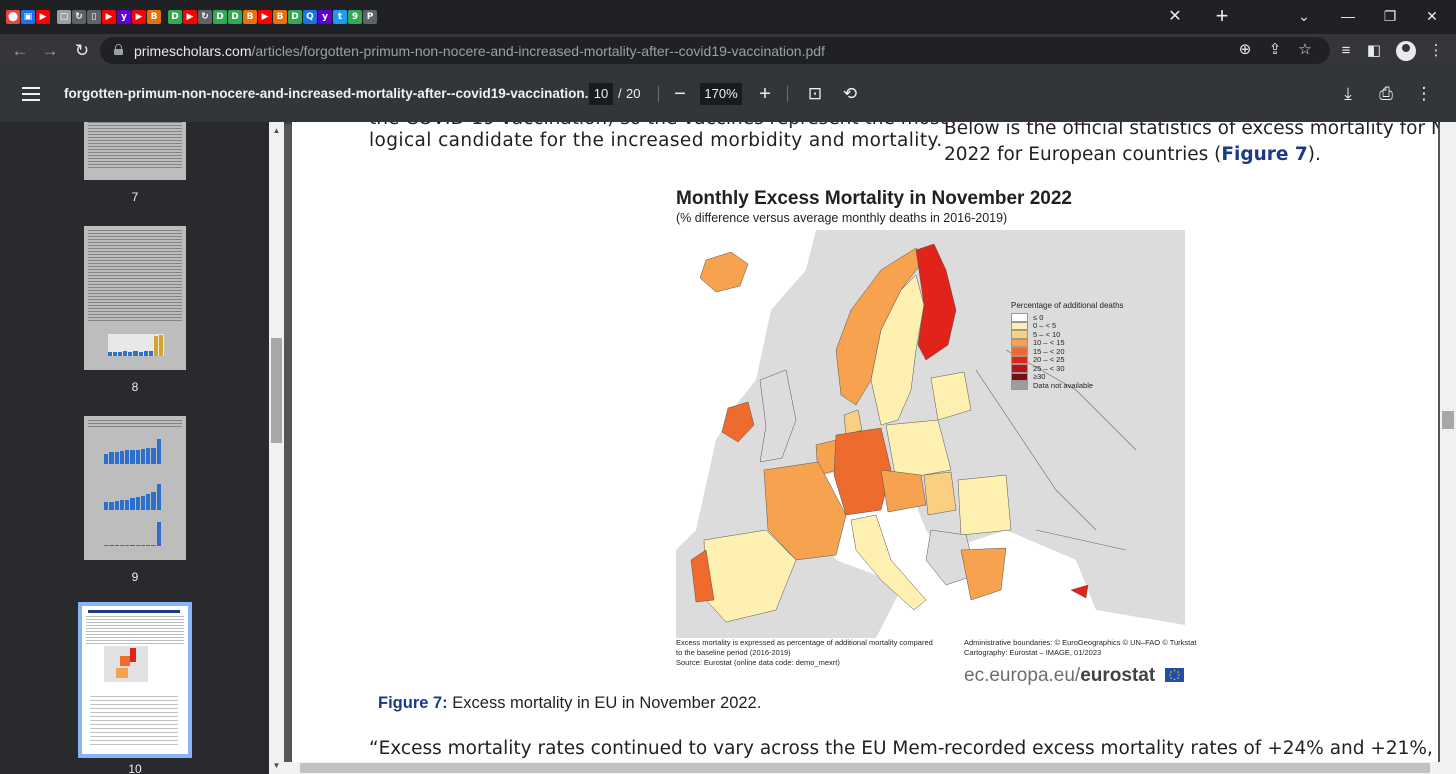  Describe the element at coordinates (601, 94) in the screenshot. I see `page-number-input: 10` at that location.